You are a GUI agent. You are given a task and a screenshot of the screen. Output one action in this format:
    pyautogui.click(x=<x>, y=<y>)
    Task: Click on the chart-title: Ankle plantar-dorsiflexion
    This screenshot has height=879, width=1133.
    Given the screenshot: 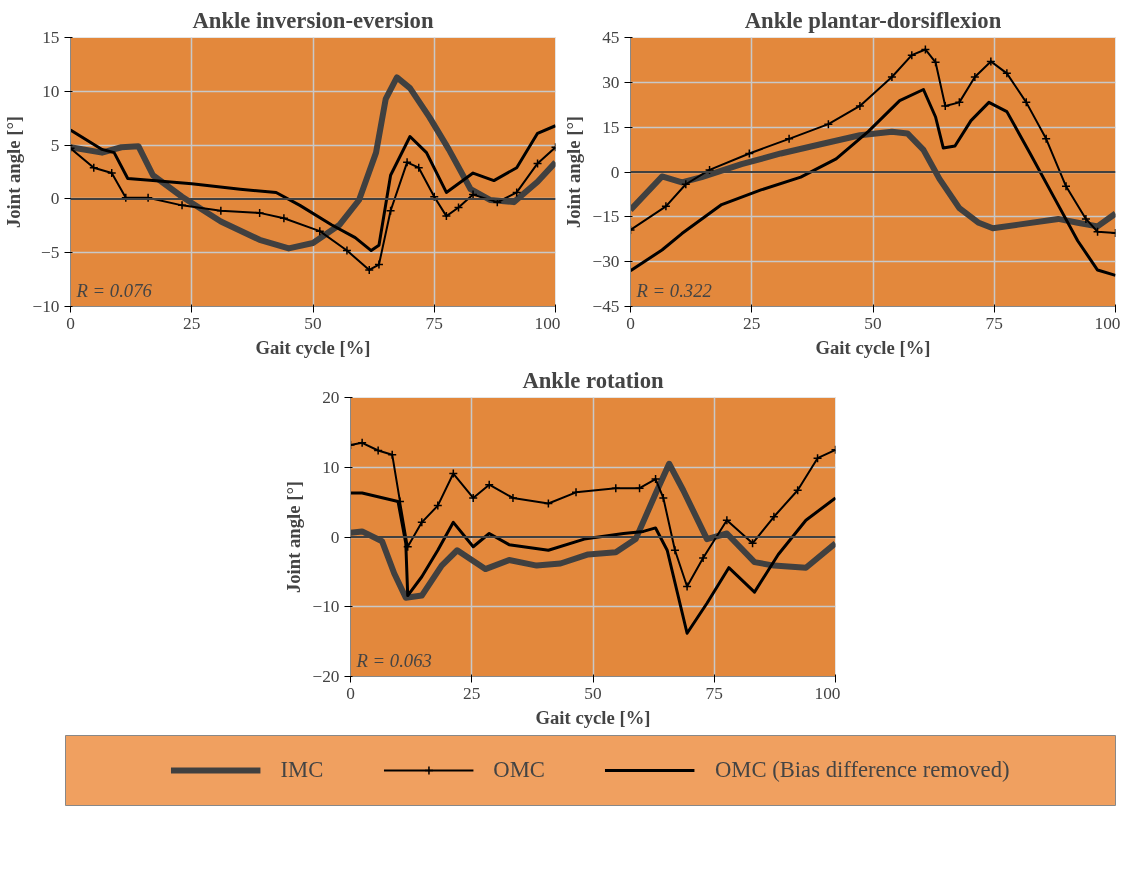 What is the action you would take?
    pyautogui.click(x=873, y=20)
    